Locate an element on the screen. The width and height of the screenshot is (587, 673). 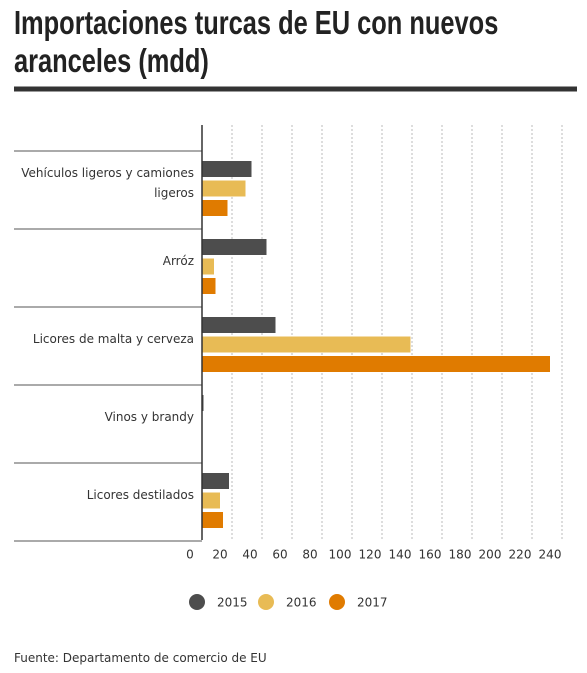
x-tick-label: 160 is located at coordinates (430, 555).